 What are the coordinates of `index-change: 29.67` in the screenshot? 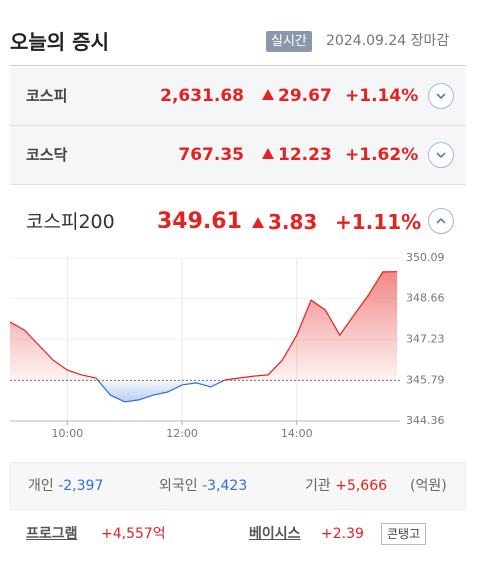 It's located at (297, 96).